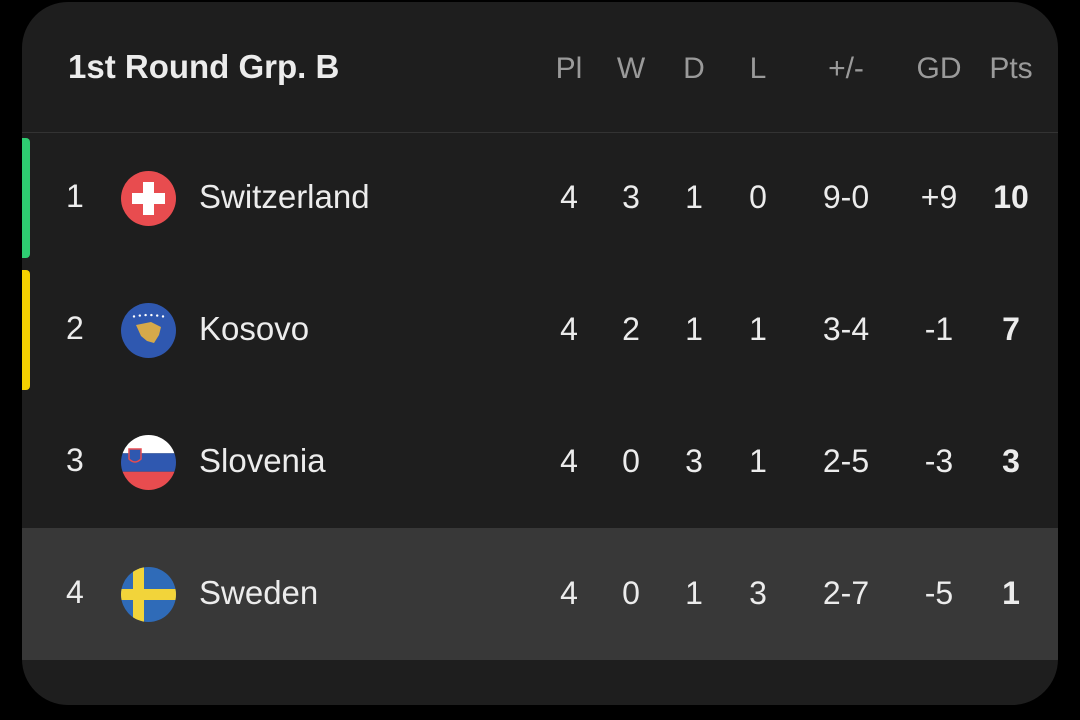  Describe the element at coordinates (758, 593) in the screenshot. I see `losses-value: 3` at that location.